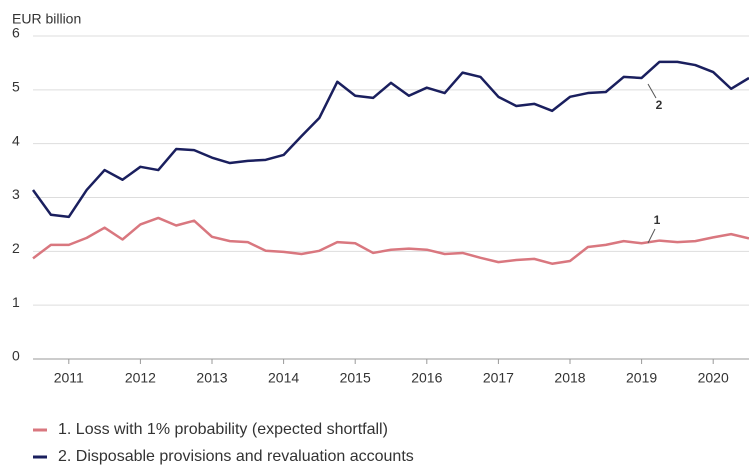 This screenshot has height=471, width=749. I want to click on x-tick-label: 2011, so click(69, 378).